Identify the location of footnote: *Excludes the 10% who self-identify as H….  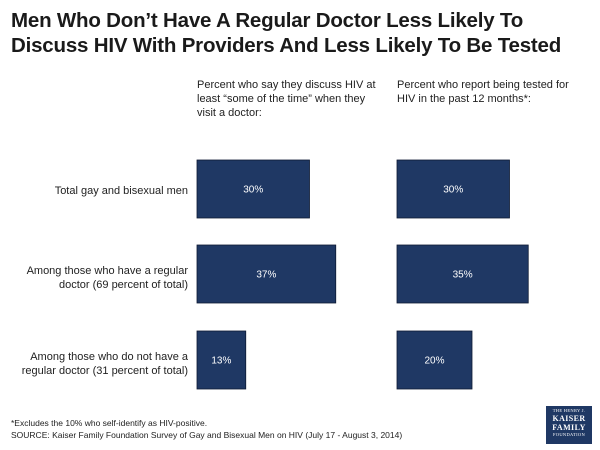
(109, 423).